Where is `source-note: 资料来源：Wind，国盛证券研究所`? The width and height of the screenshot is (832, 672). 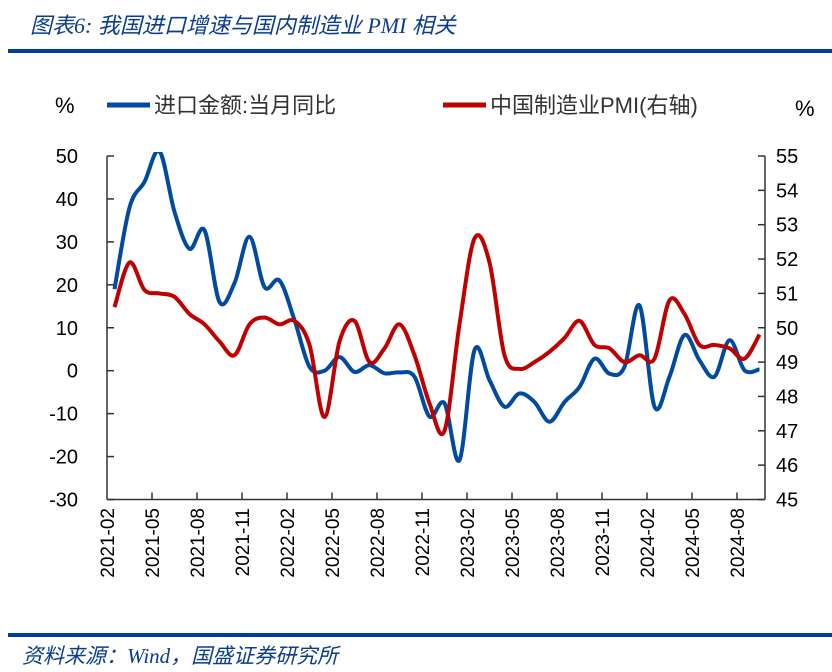 source-note: 资料来源：Wind，国盛证券研究所 is located at coordinates (180, 656).